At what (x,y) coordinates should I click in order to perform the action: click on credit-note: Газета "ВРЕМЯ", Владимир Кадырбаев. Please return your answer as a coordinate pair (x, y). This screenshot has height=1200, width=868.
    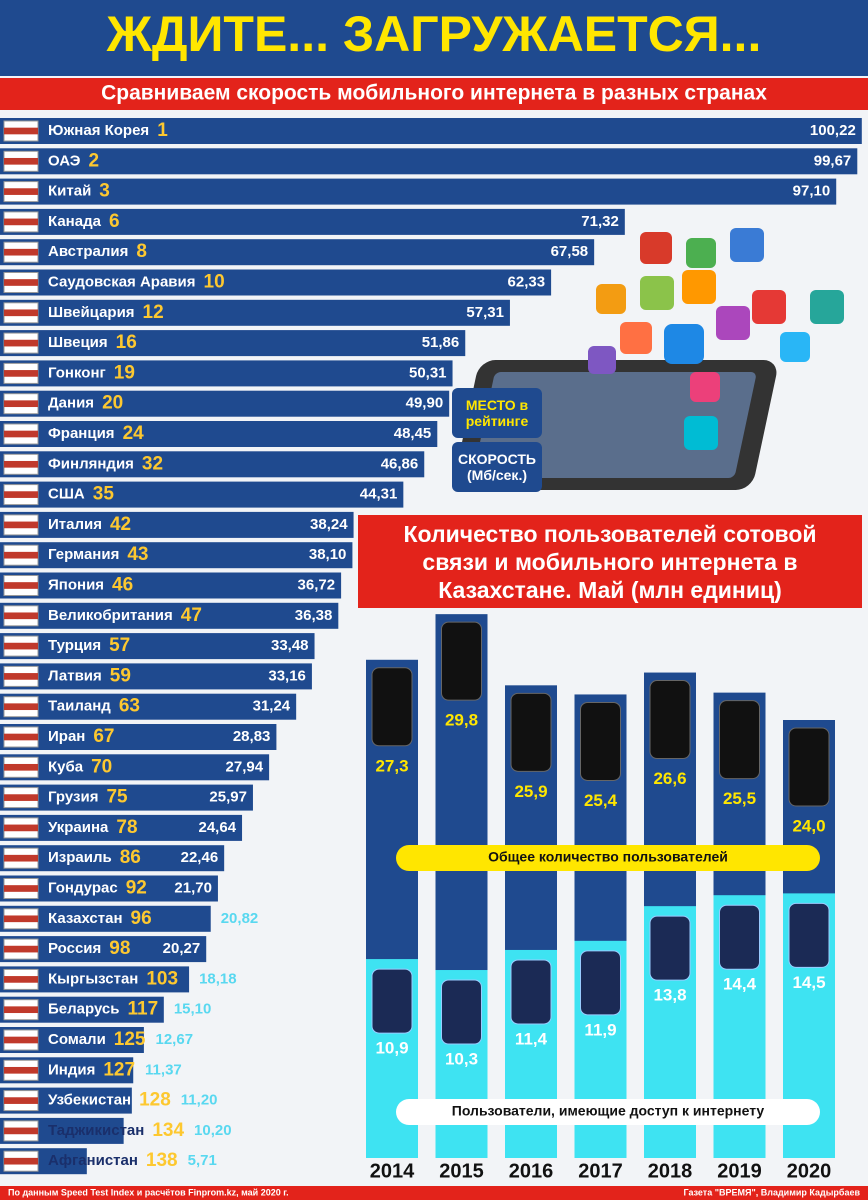
    Looking at the image, I should click on (771, 1192).